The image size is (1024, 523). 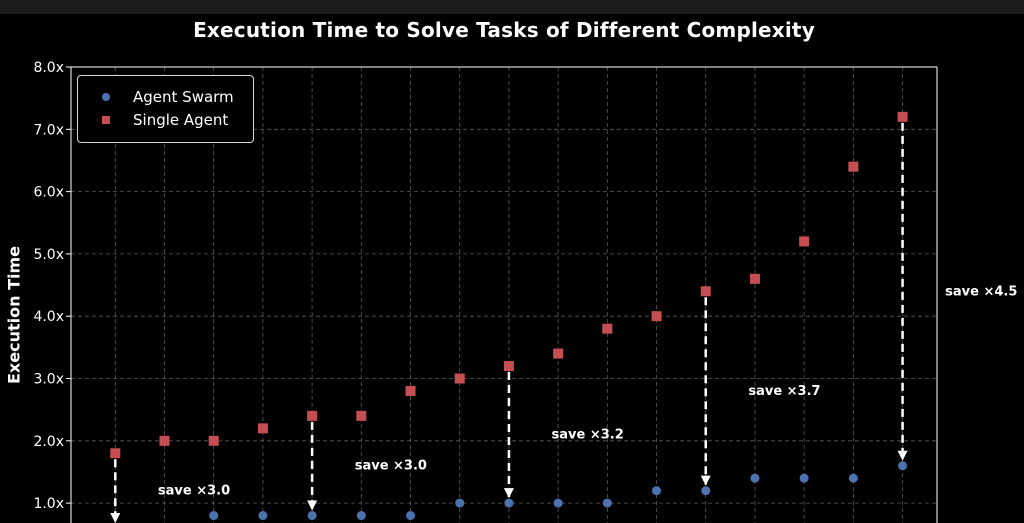 I want to click on savings-label: save ×3.2, so click(x=588, y=435).